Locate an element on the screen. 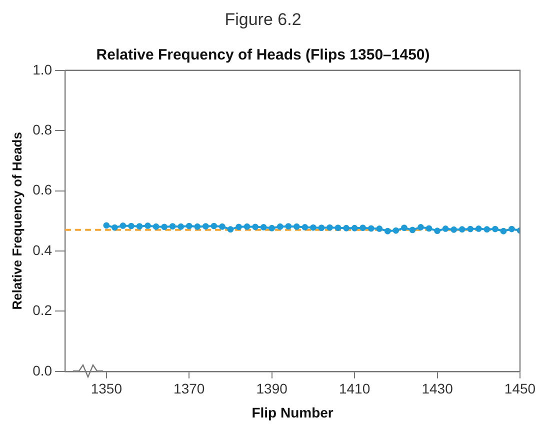 This screenshot has width=542, height=430. x-axis-title: Flip Number is located at coordinates (293, 412).